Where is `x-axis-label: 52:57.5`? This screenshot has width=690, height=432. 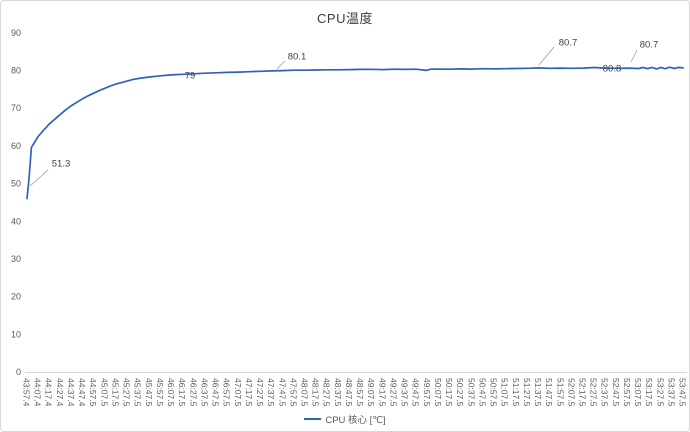 x-axis-label: 52:57.5 is located at coordinates (627, 392).